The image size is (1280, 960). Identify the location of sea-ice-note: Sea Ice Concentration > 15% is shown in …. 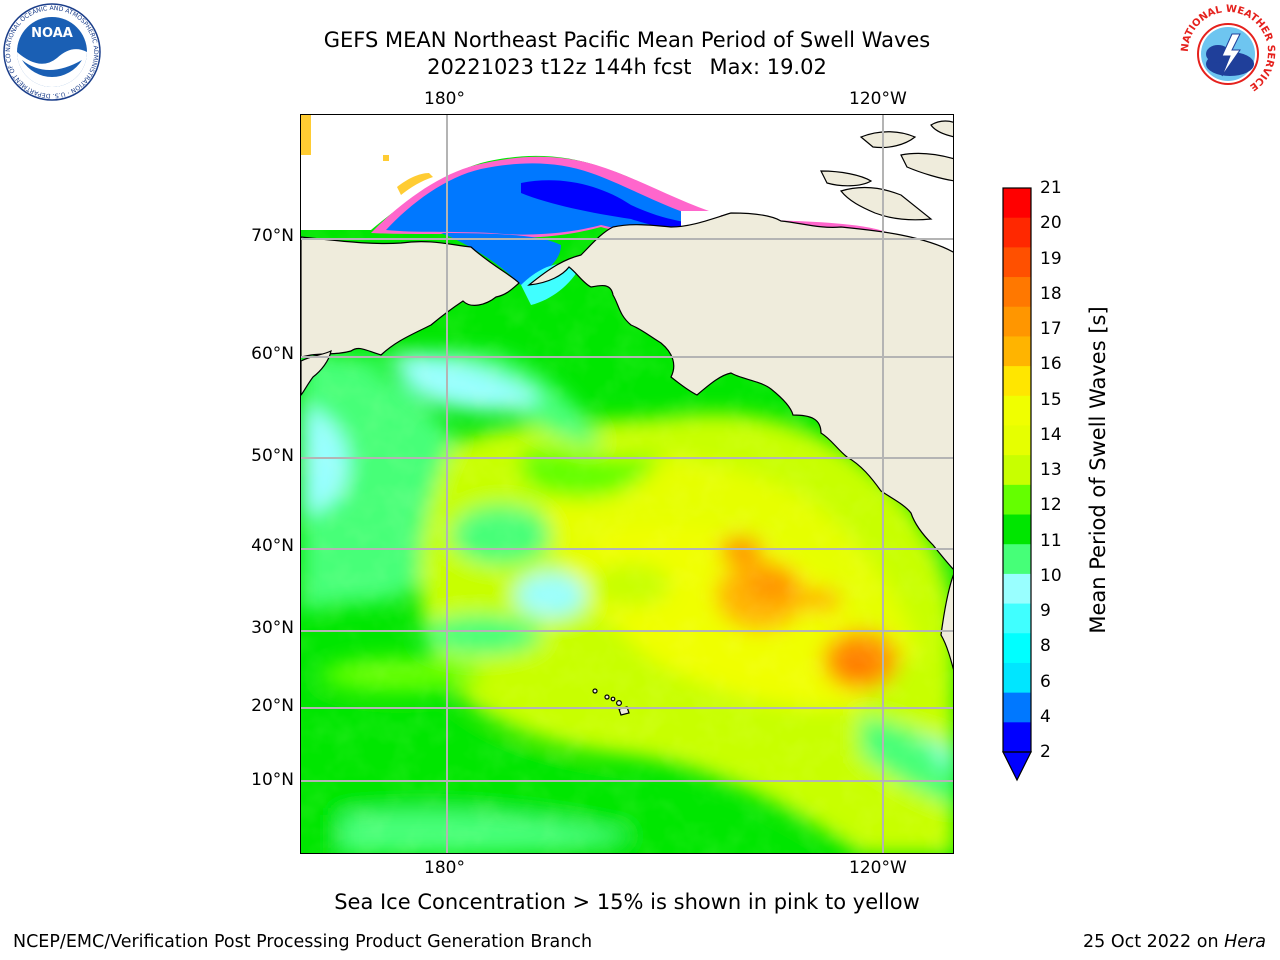
(627, 902).